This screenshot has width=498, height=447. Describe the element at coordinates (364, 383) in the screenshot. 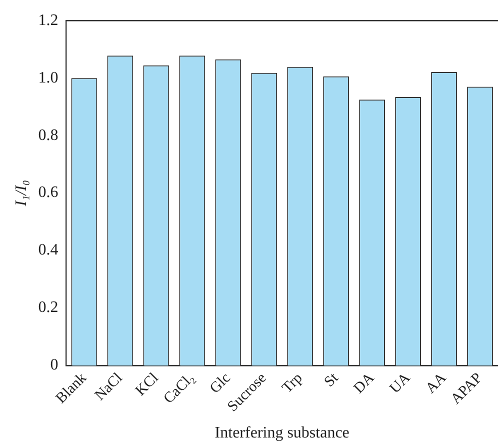

I see `x-tick-label: DA` at that location.